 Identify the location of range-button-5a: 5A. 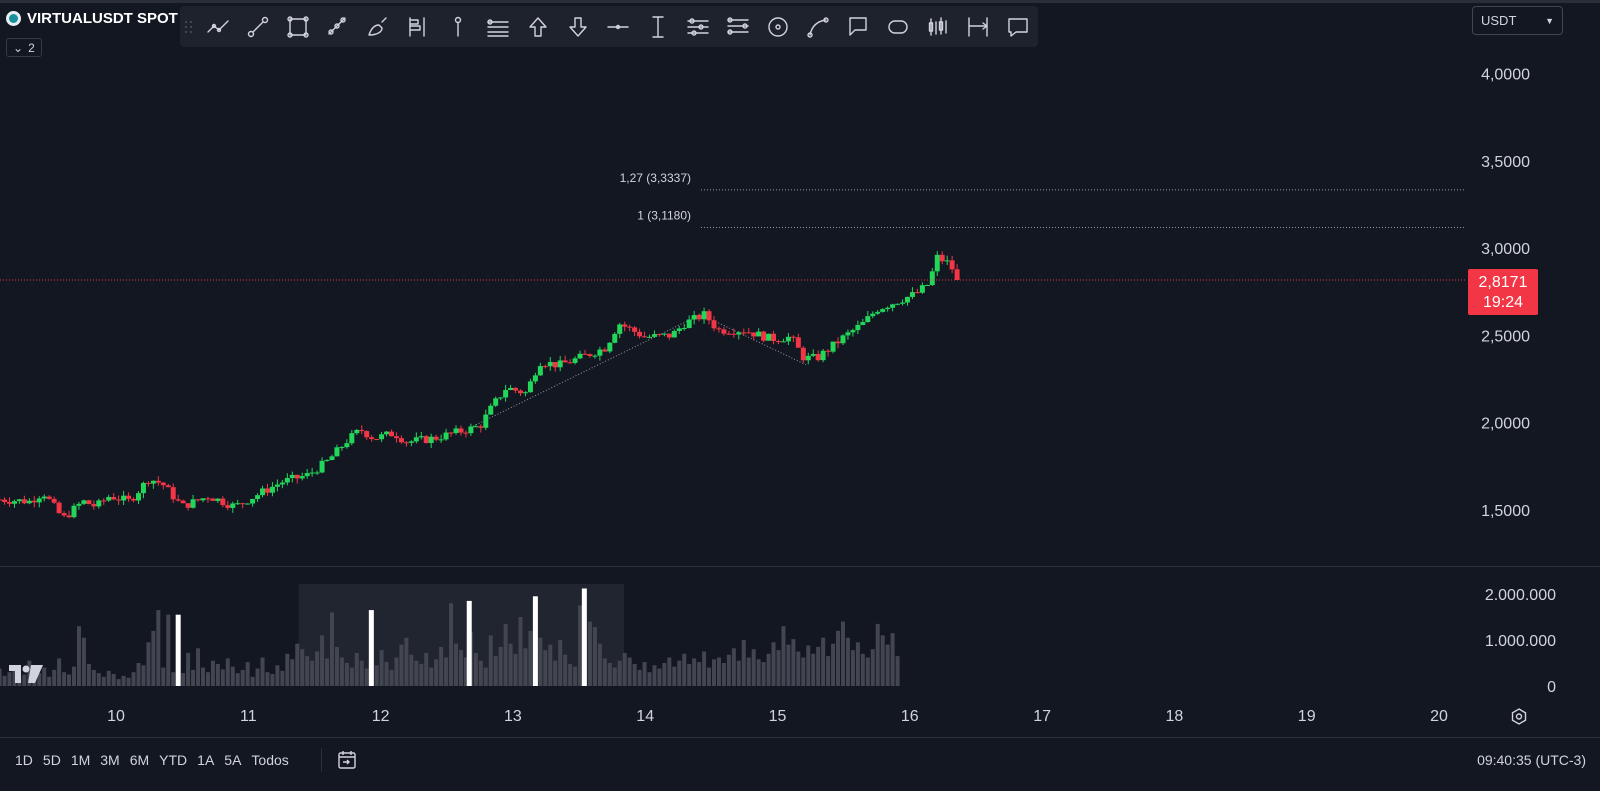
(233, 760).